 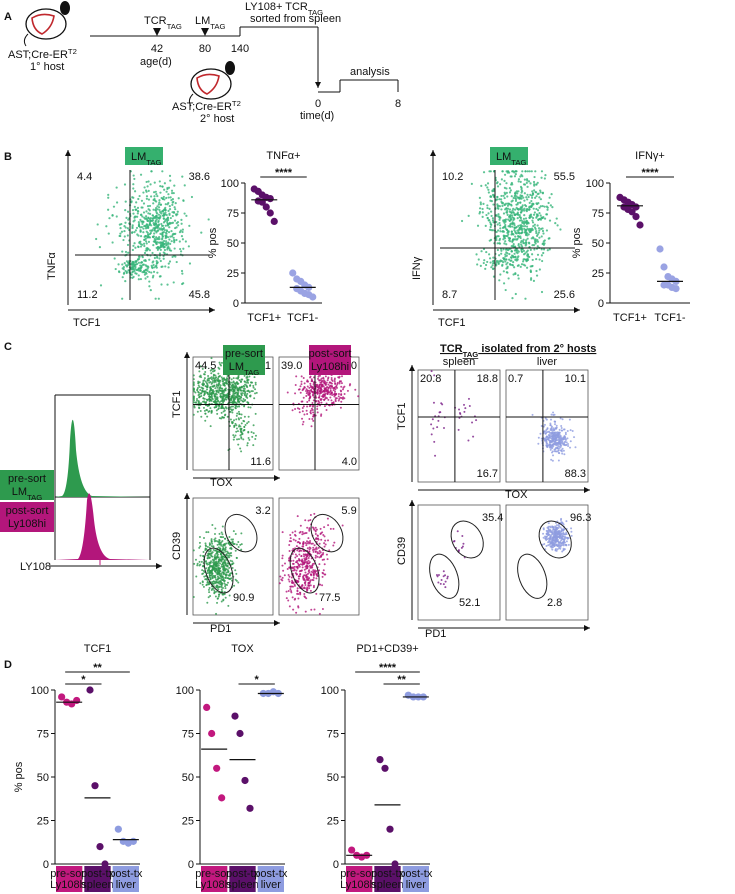 I want to click on x-tick-label: pre-sort, so click(x=359, y=874).